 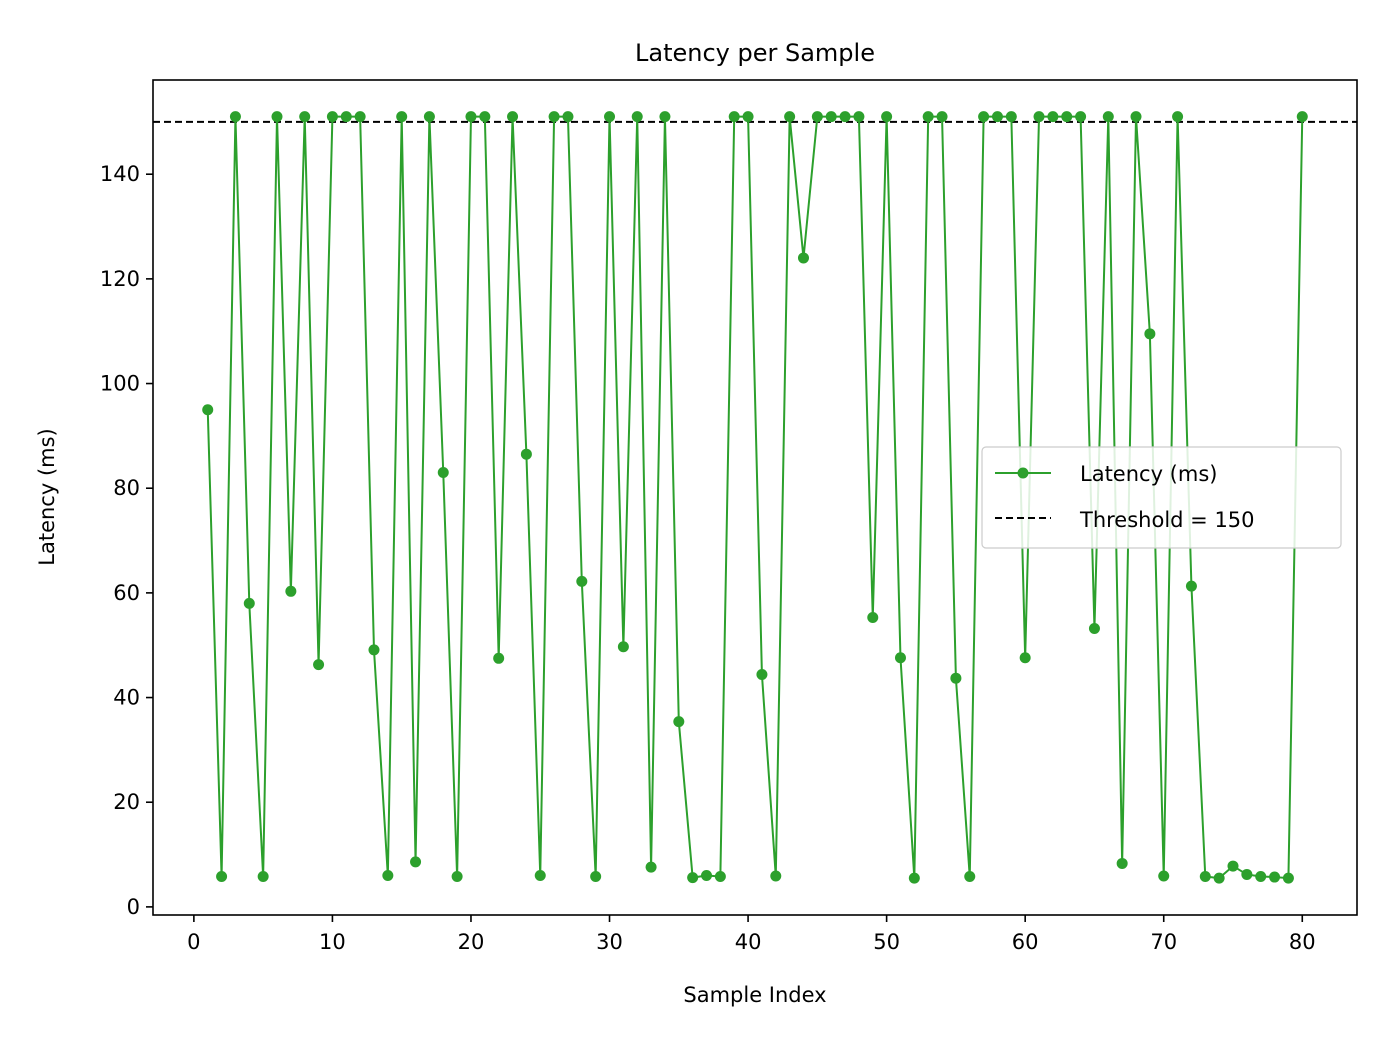 What do you see at coordinates (886, 942) in the screenshot?
I see `x-tick-label: 50` at bounding box center [886, 942].